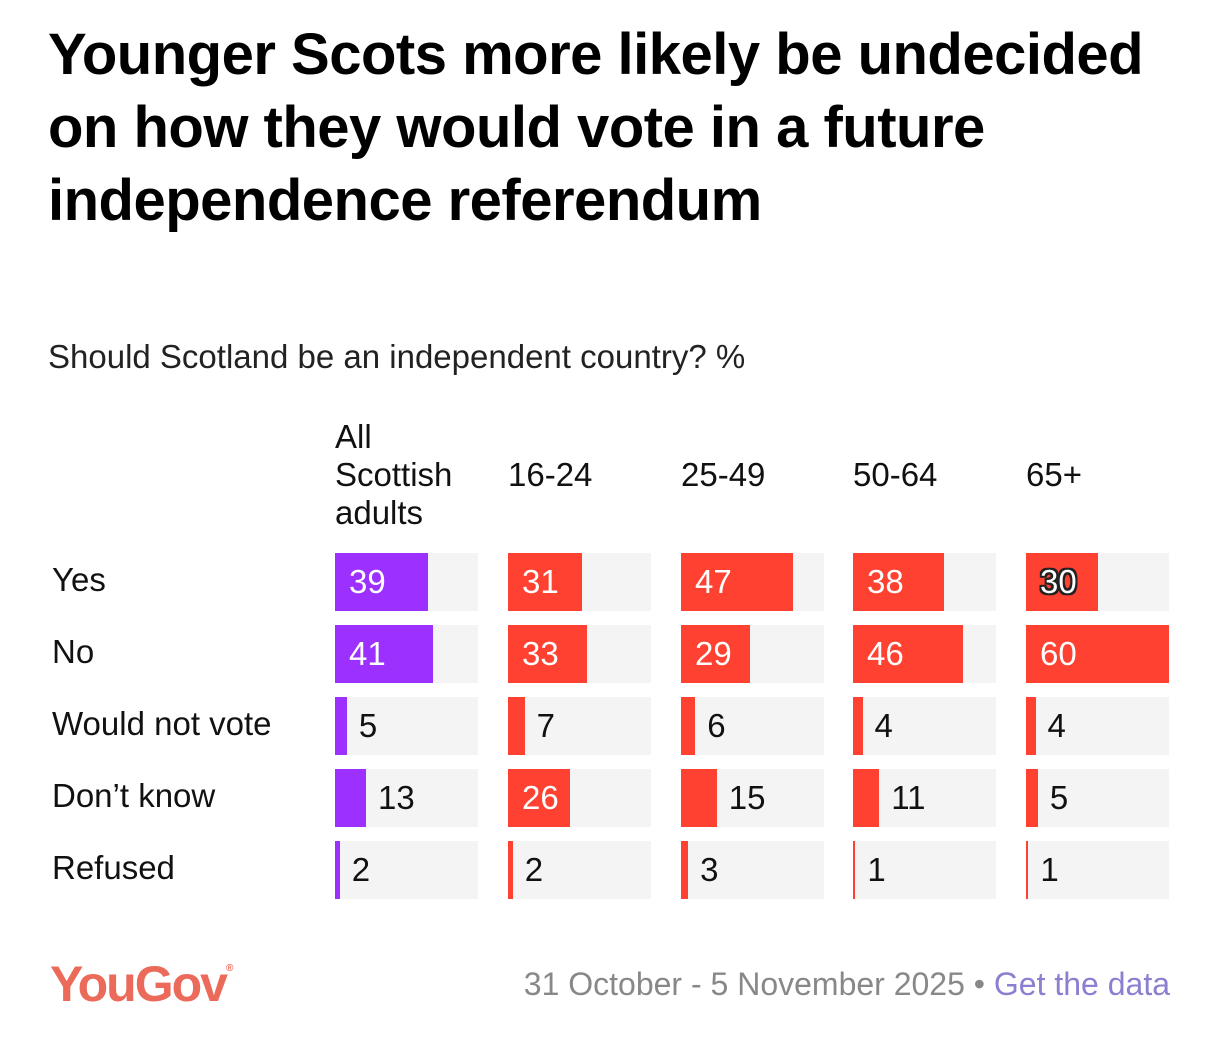 The width and height of the screenshot is (1220, 1054). I want to click on data-label: 26, so click(540, 797).